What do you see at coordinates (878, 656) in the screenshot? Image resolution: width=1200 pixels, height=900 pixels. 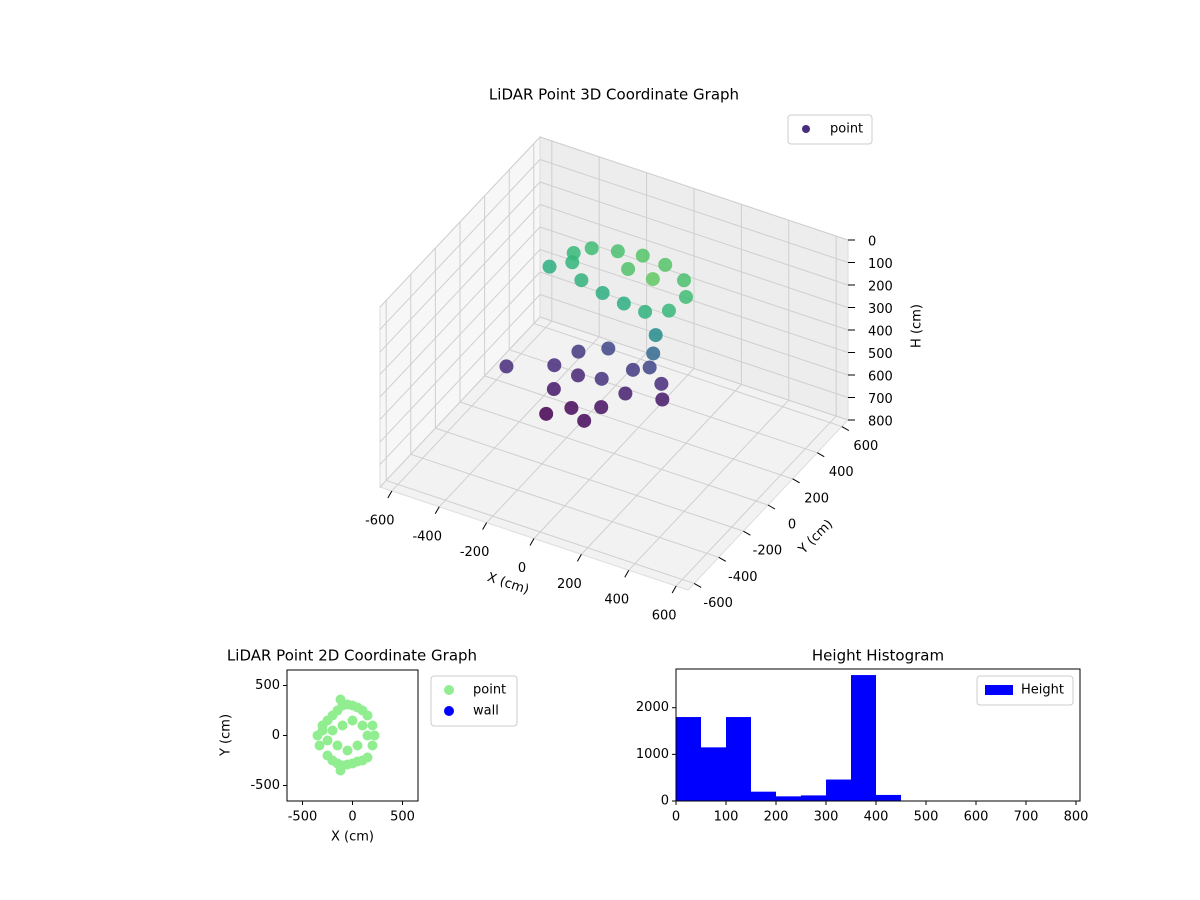 I see `chart-title: Height Histogram` at bounding box center [878, 656].